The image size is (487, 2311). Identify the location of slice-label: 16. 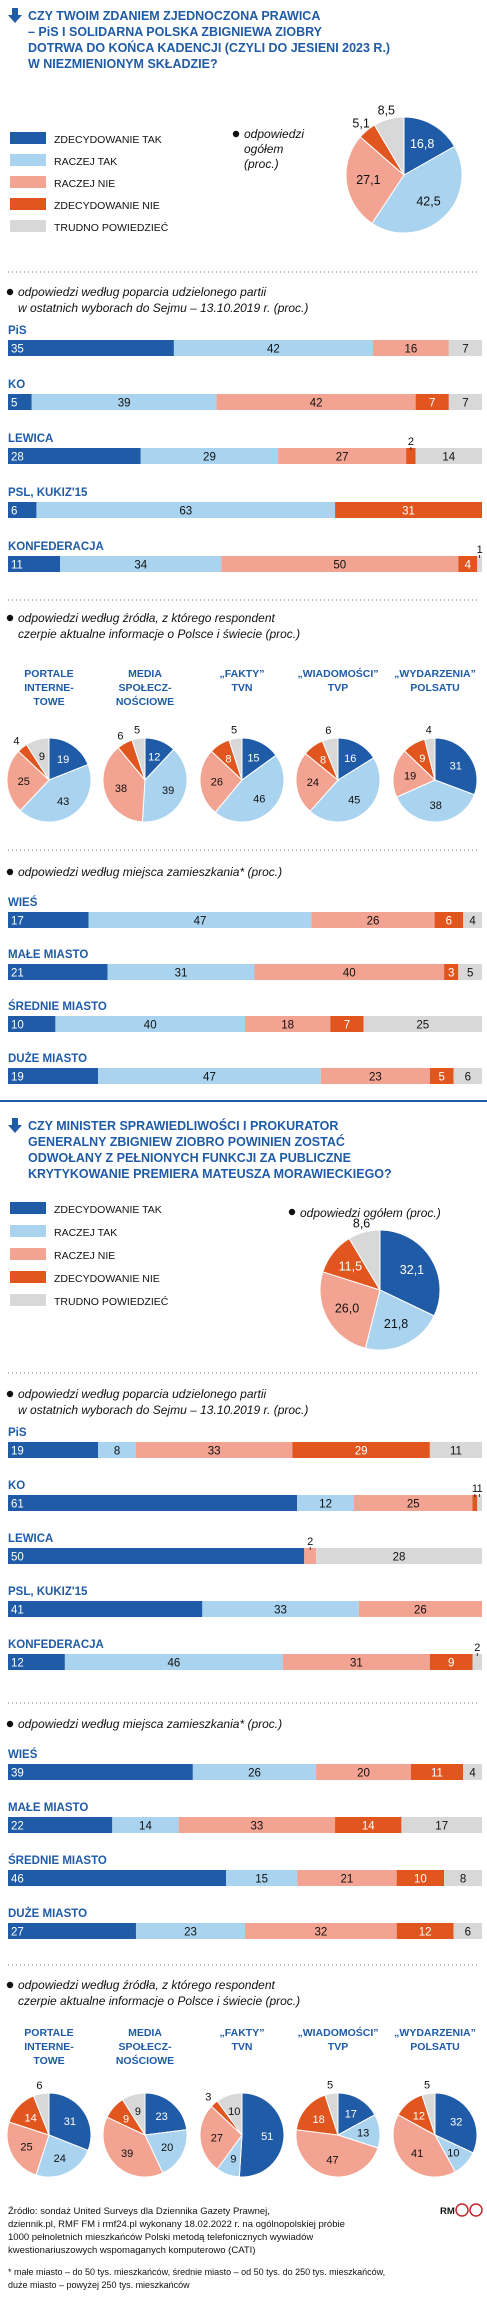
(350, 759).